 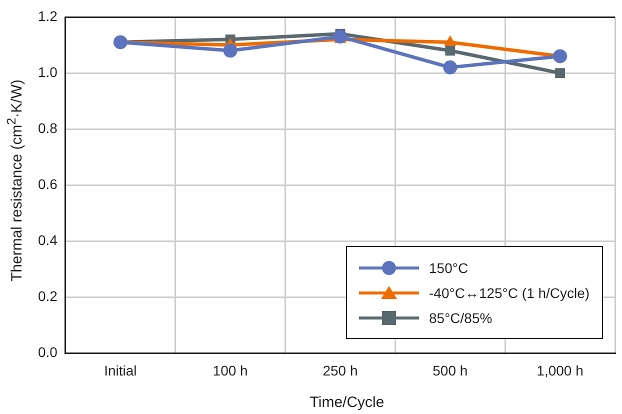 What do you see at coordinates (509, 292) in the screenshot?
I see `legend-label: -40°C↔125°C (1 h/Cycle)` at bounding box center [509, 292].